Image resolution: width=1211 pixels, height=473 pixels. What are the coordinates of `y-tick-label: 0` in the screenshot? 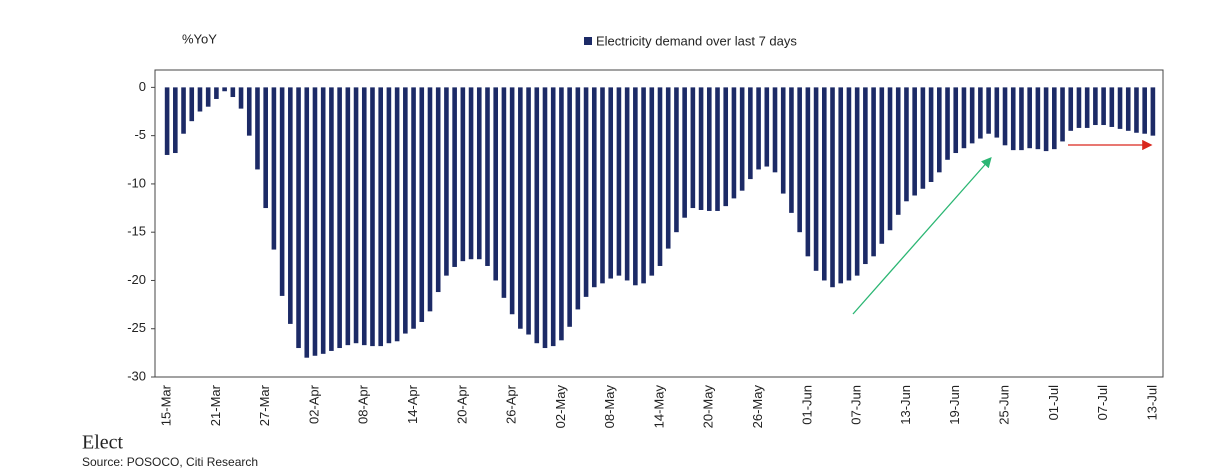 It's located at (142, 86).